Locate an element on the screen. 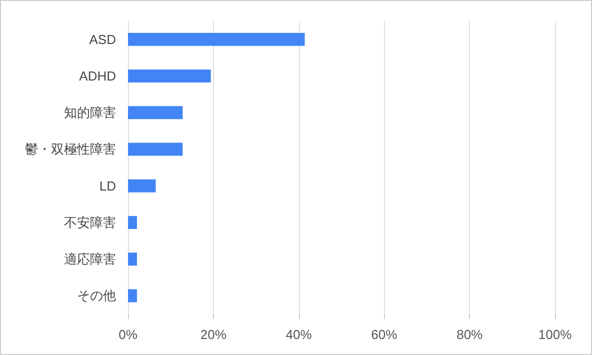  x-tick-label: 100% is located at coordinates (555, 334).